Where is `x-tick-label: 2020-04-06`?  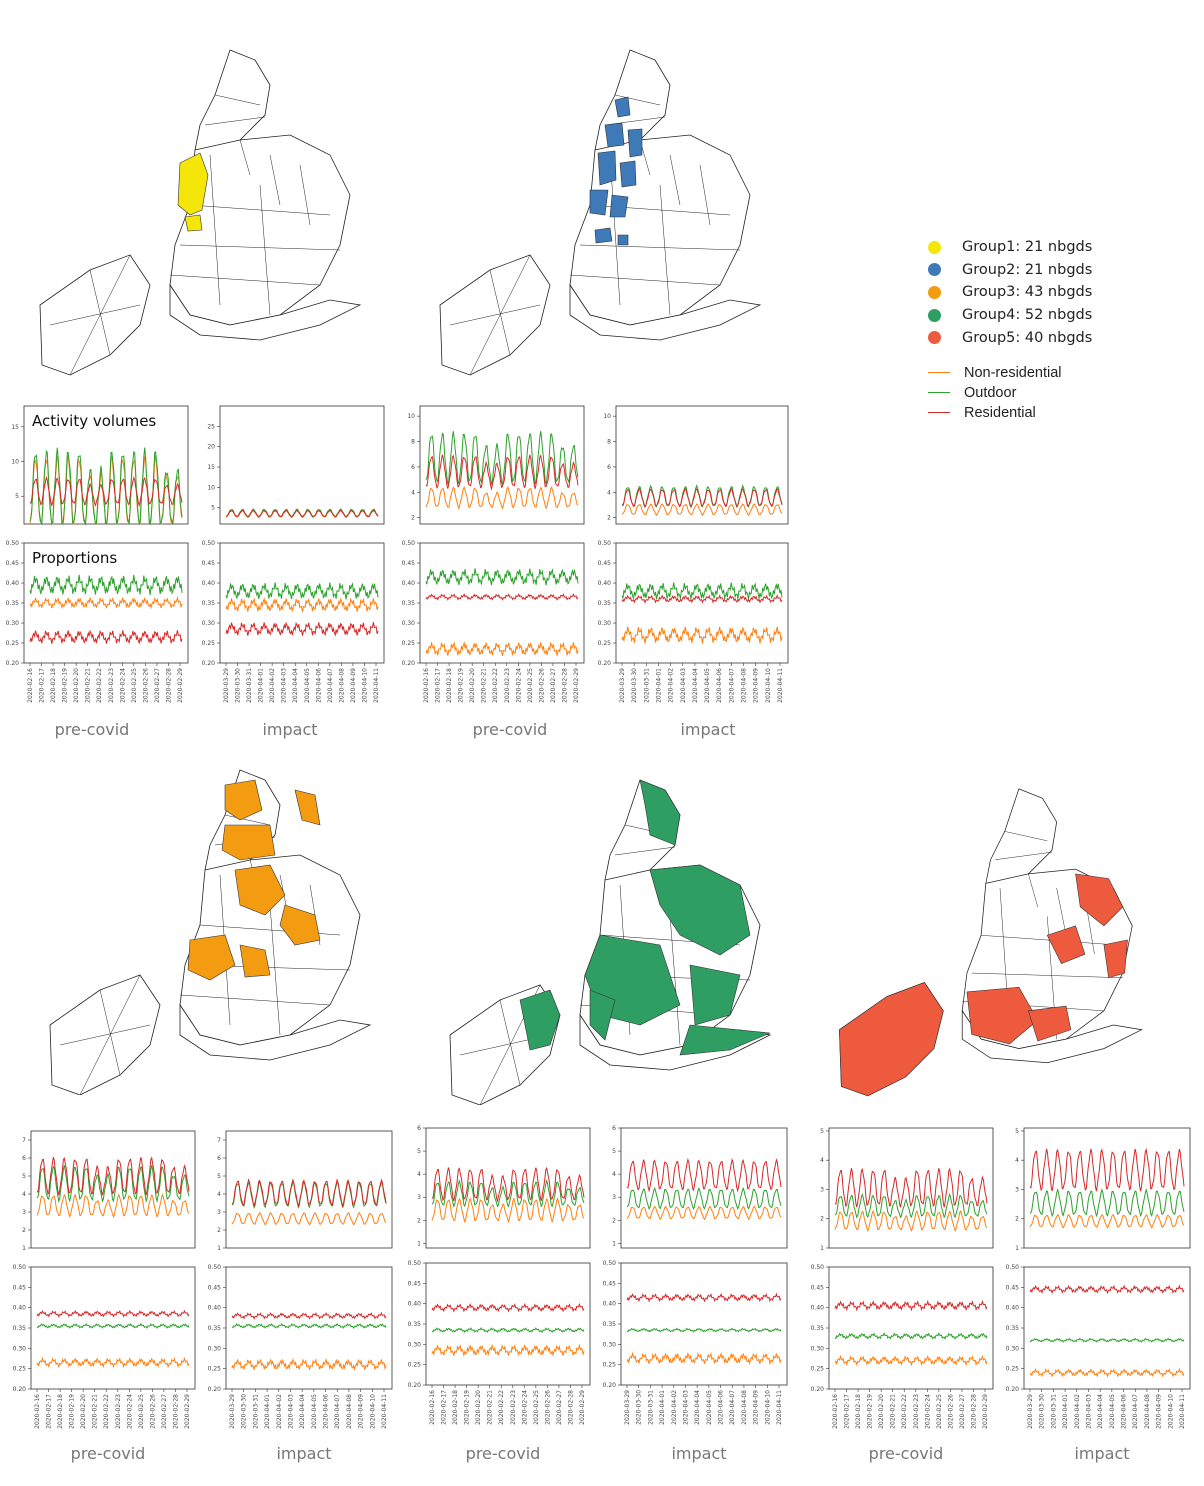 x-tick-label: 2020-04-06 is located at coordinates (1124, 1411).